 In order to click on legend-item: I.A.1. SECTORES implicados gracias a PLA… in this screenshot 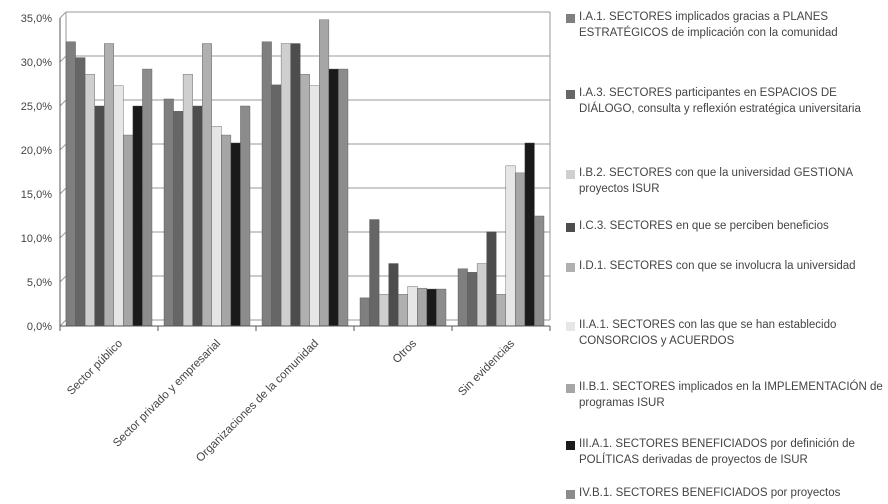, I will do `click(725, 25)`.